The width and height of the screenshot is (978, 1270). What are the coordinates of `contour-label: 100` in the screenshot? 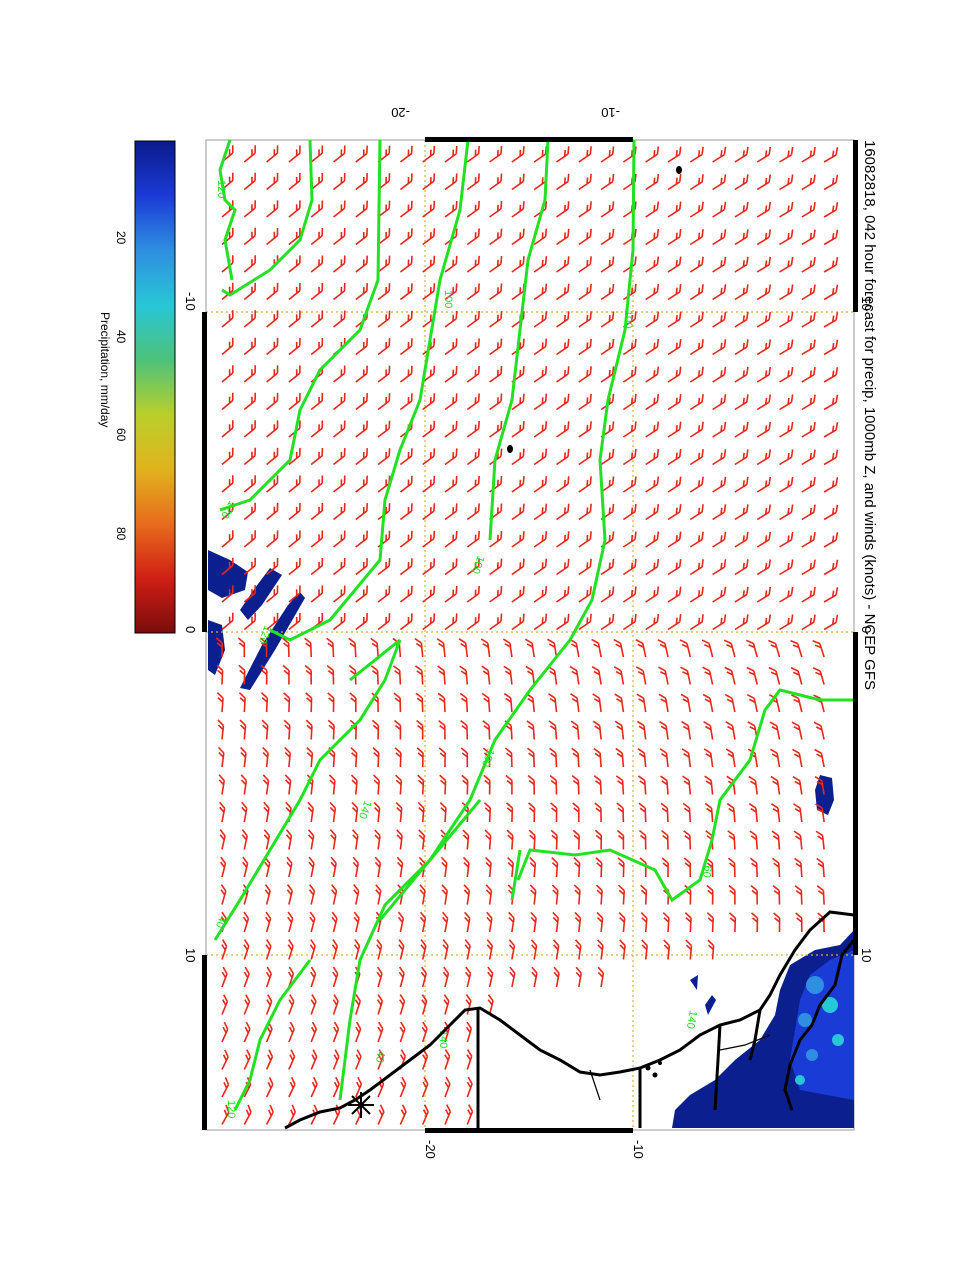 It's located at (488, 757).